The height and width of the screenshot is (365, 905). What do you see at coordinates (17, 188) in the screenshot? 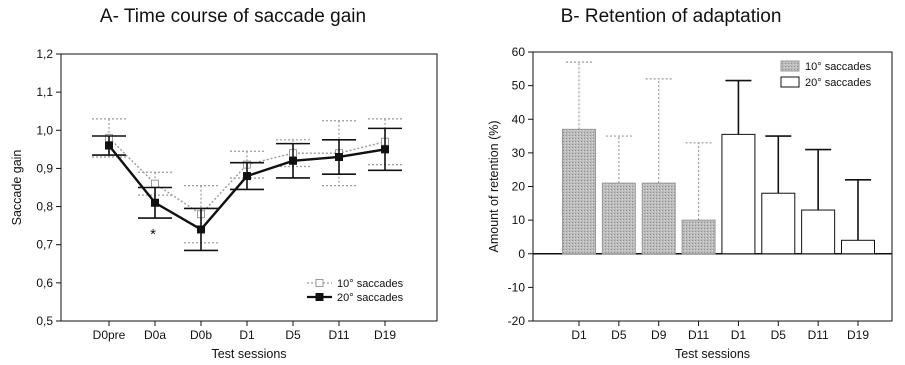
I see `y-axis-title: Saccade gain` at bounding box center [17, 188].